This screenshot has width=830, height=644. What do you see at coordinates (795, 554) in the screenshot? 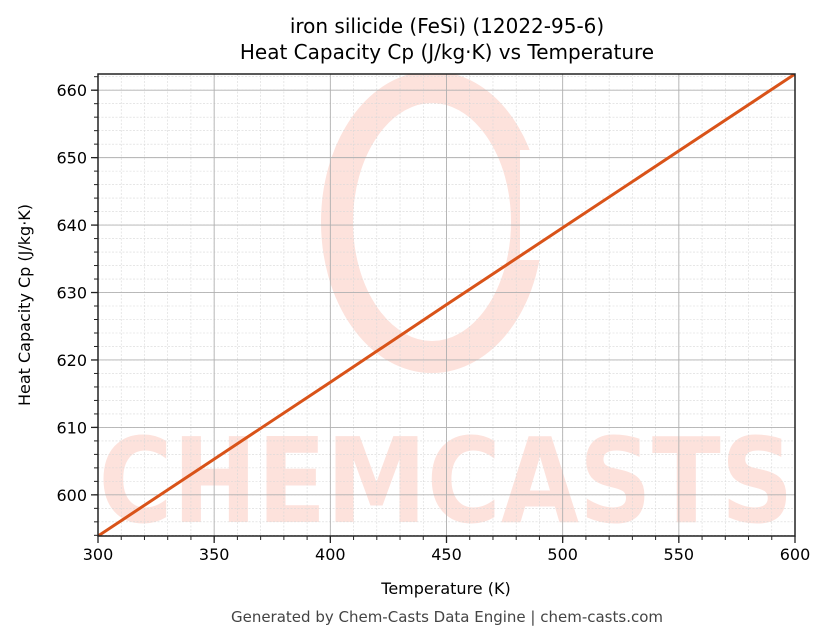
I see `x-tick-label: 600` at bounding box center [795, 554].